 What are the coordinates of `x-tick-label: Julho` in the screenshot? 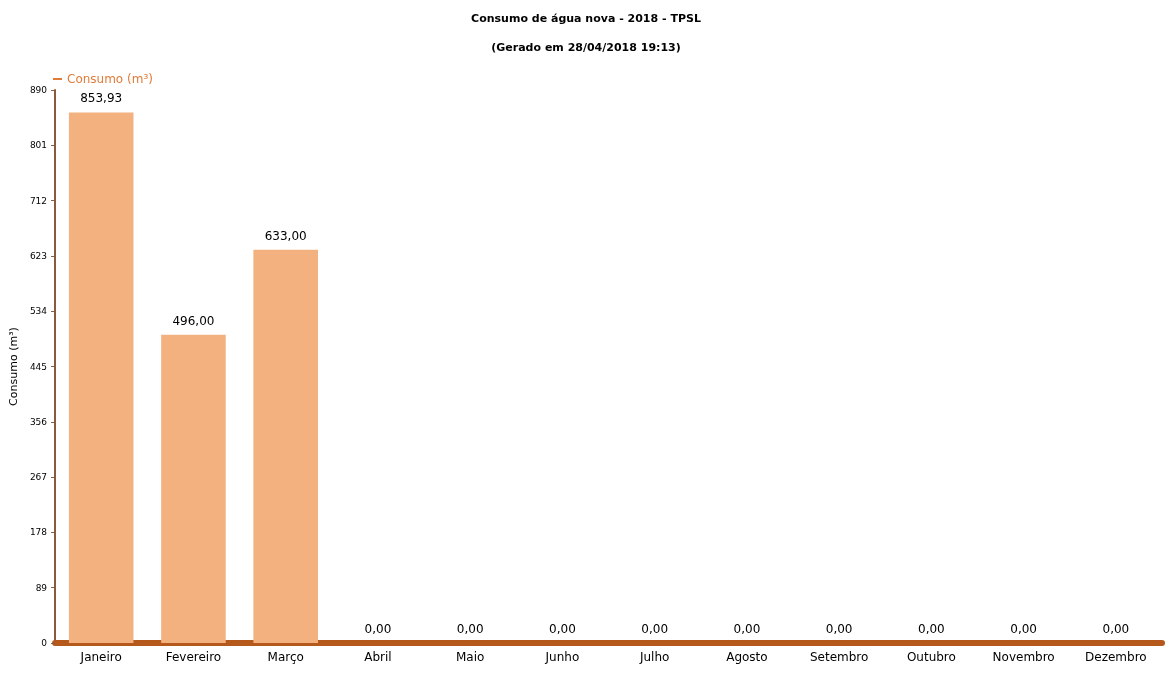 It's located at (654, 657).